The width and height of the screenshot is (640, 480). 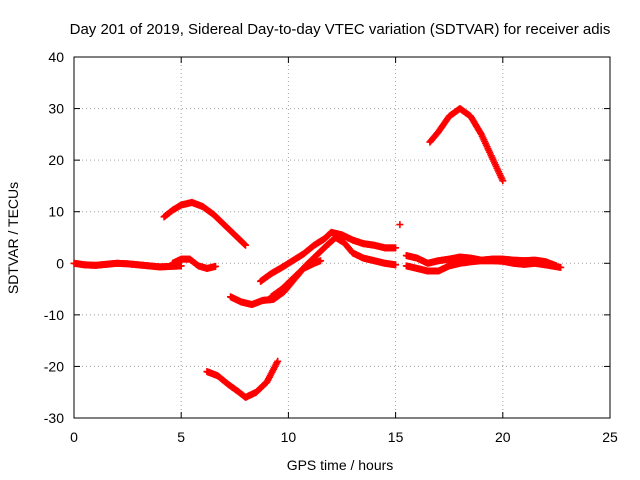 What do you see at coordinates (503, 437) in the screenshot?
I see `x-tick-label: 20` at bounding box center [503, 437].